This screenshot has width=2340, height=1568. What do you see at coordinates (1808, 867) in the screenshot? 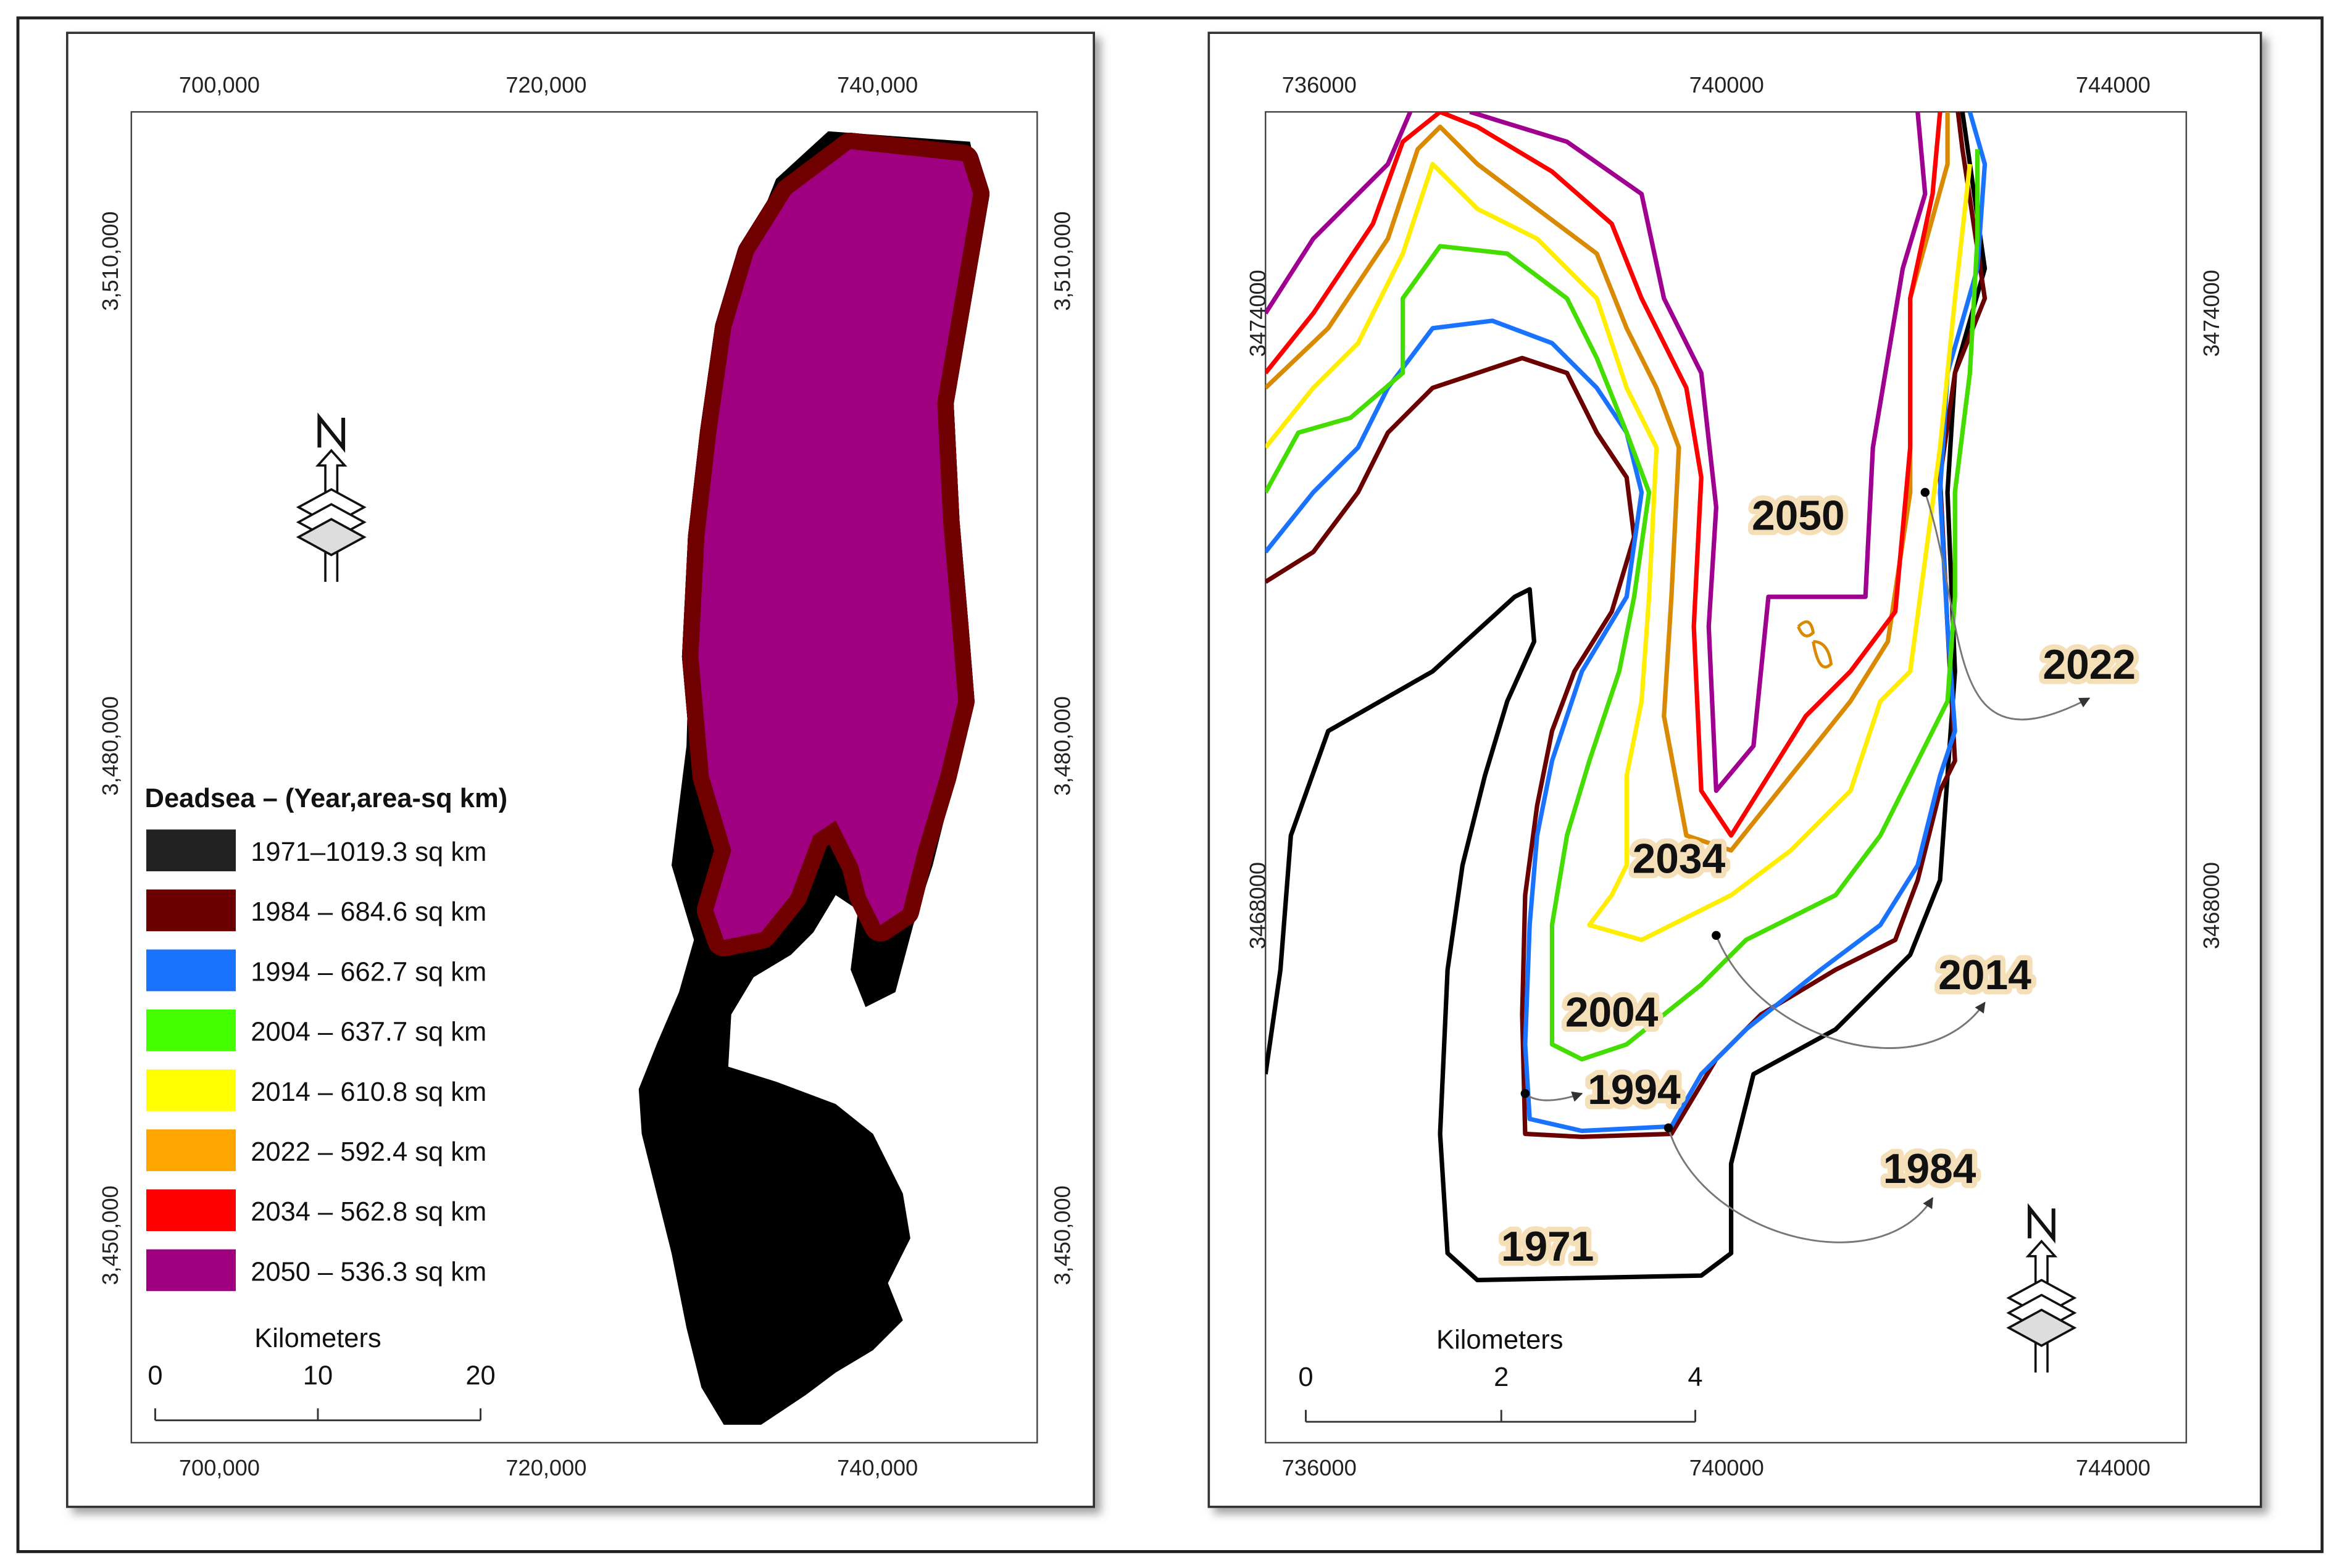
I see `leader-arrows` at bounding box center [1808, 867].